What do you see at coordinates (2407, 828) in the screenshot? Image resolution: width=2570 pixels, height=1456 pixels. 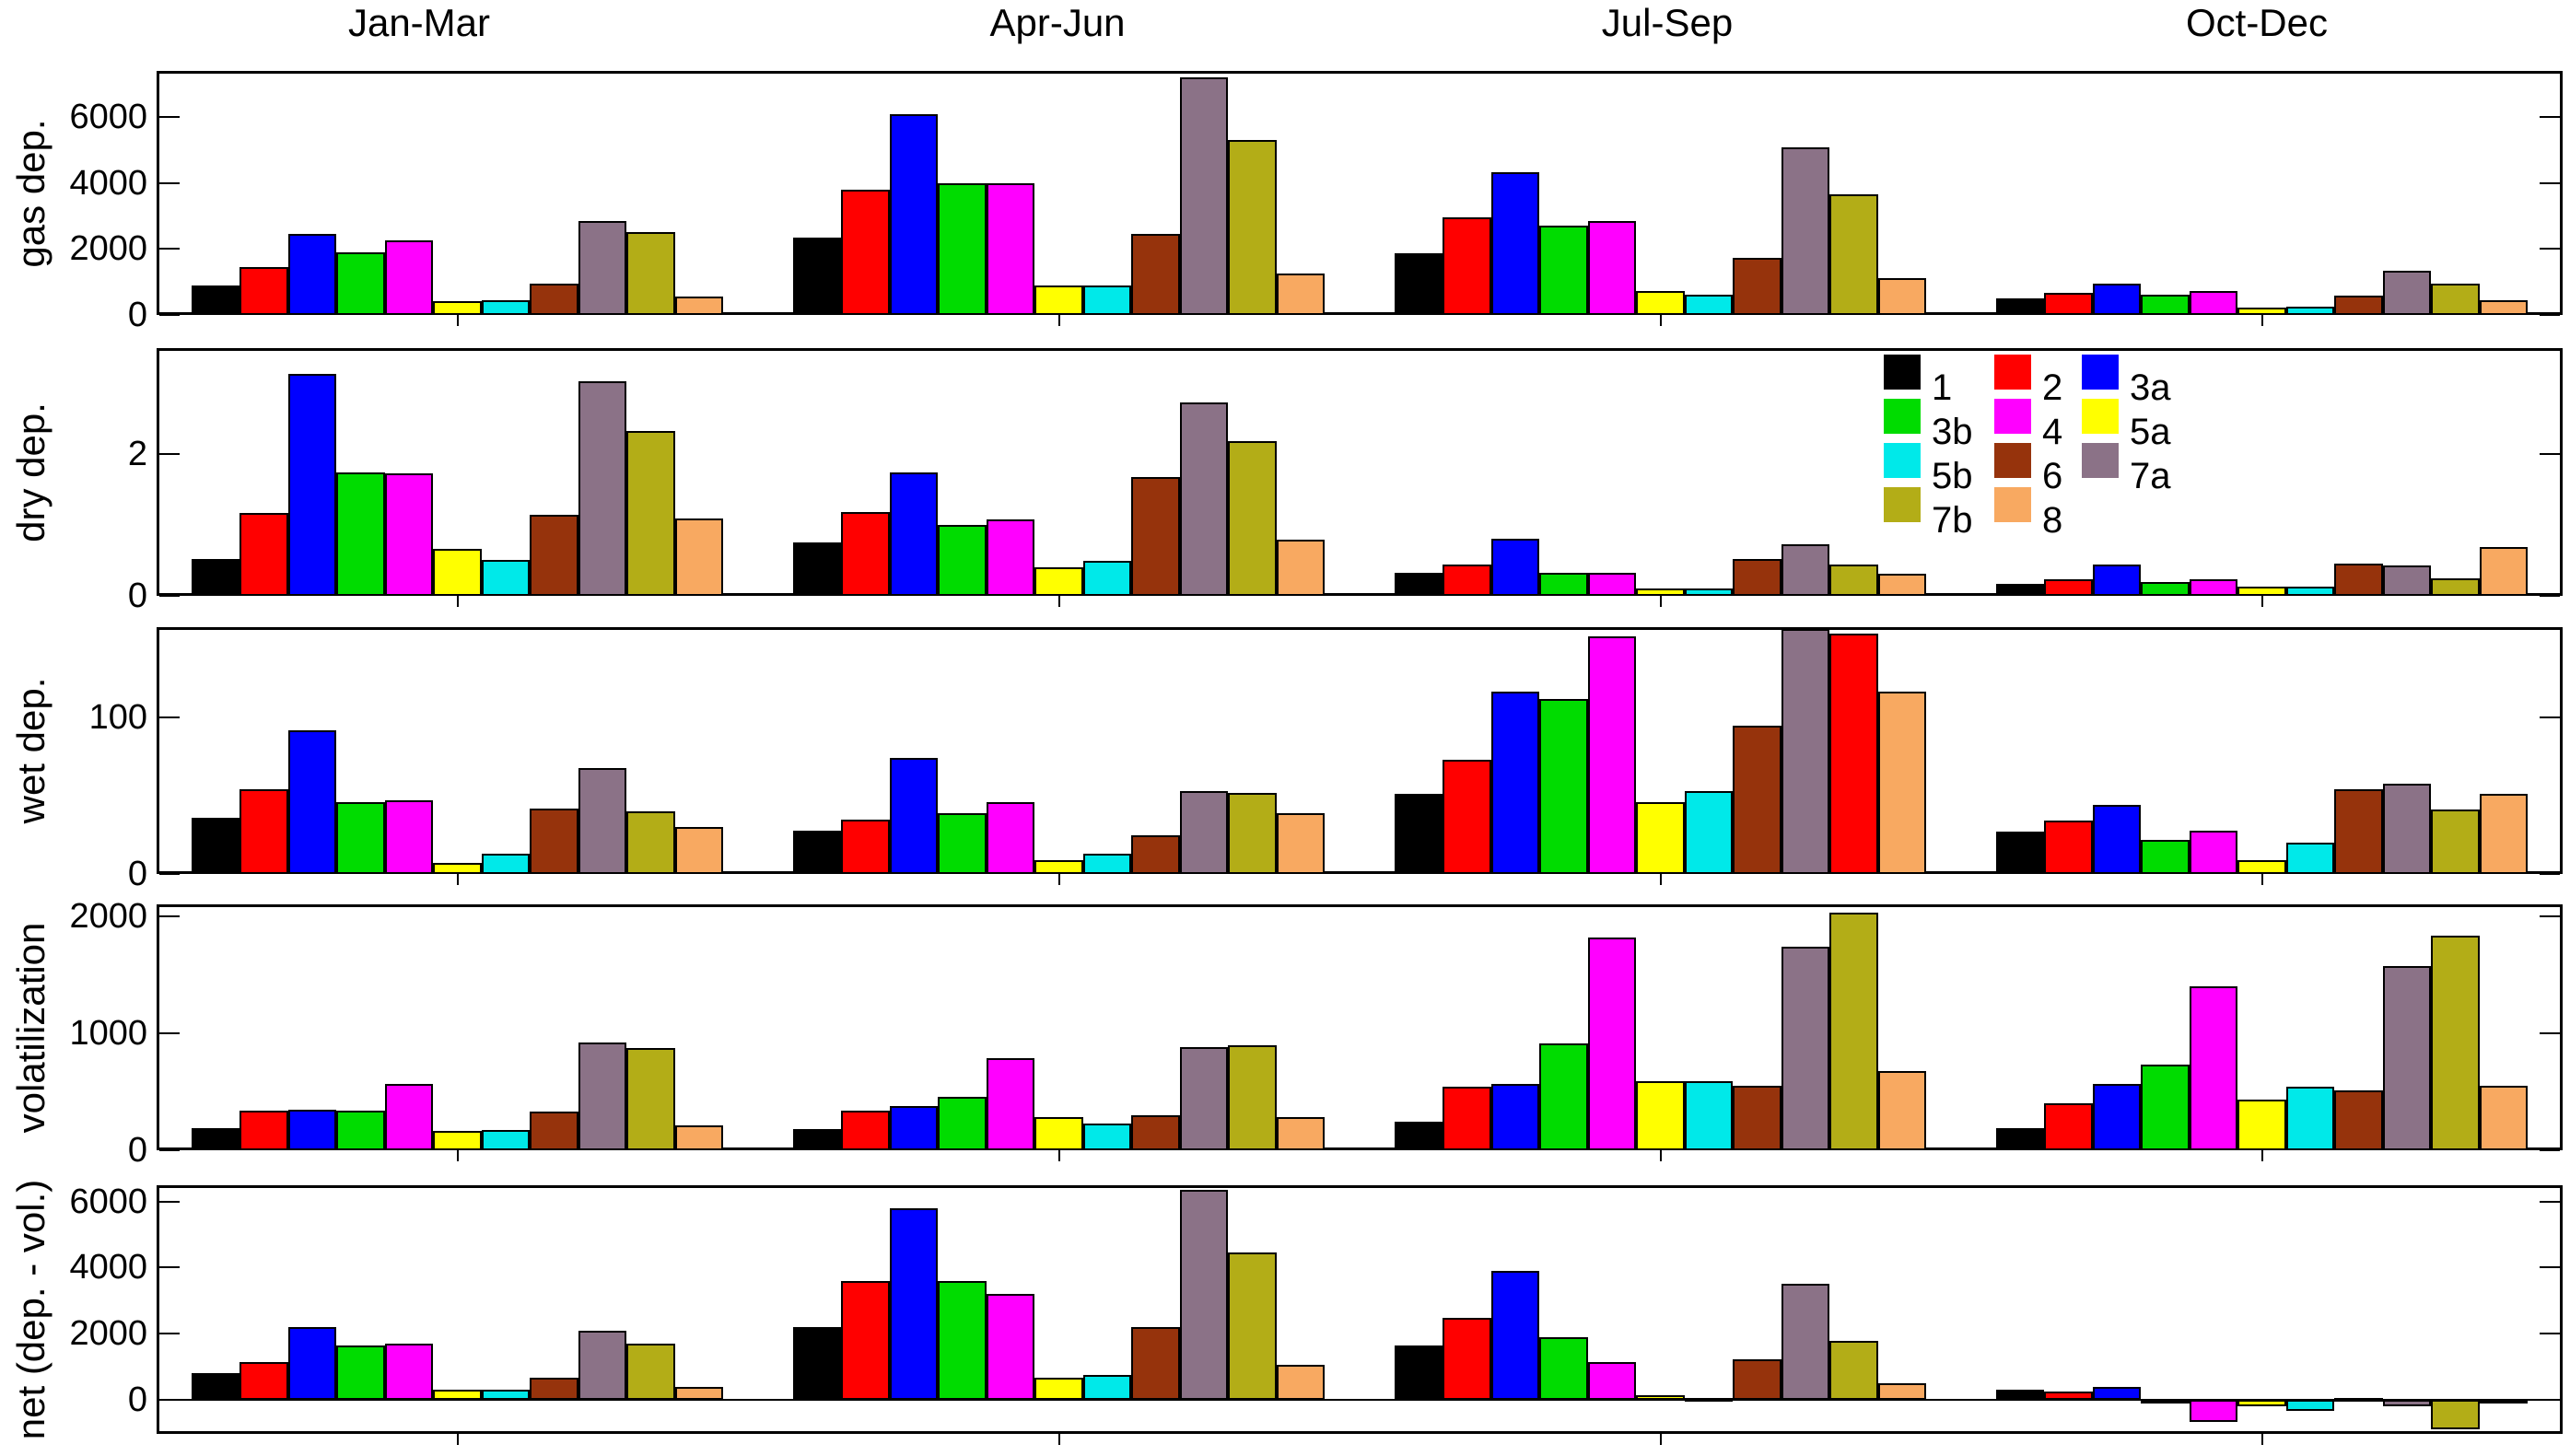 I see `bar-wet-dep-oct-dec-7a` at bounding box center [2407, 828].